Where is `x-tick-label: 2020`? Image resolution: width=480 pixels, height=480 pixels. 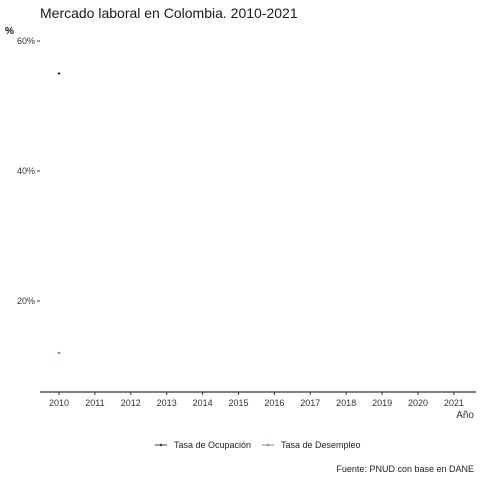 x-tick-label: 2020 is located at coordinates (418, 403).